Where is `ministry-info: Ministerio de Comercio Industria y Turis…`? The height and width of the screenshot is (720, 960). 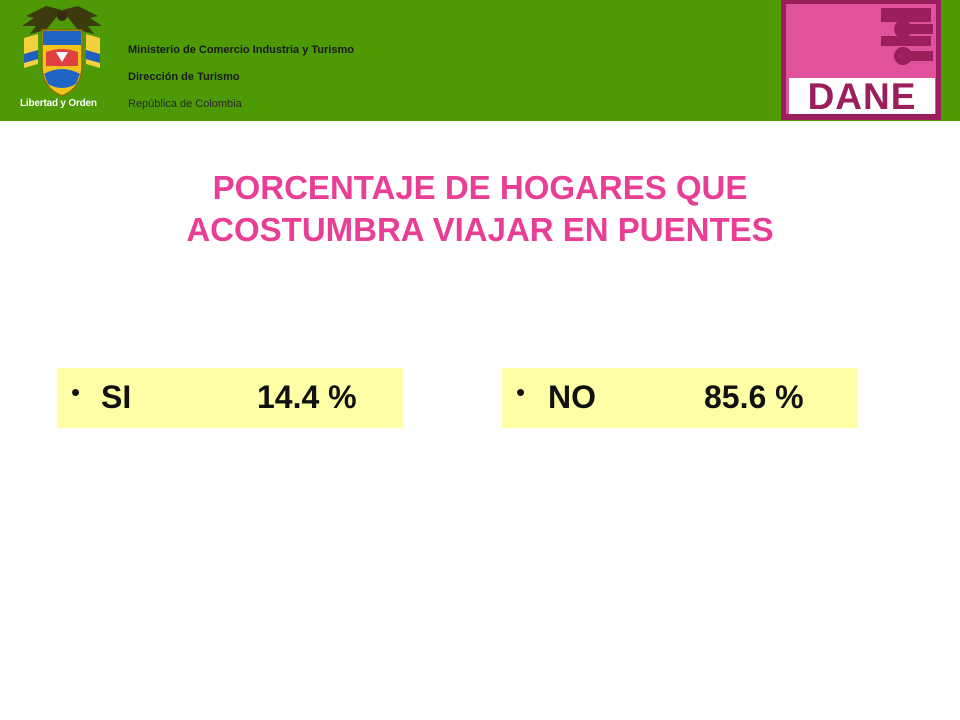
ministry-info: Ministerio de Comercio Industria y Turis… is located at coordinates (241, 84).